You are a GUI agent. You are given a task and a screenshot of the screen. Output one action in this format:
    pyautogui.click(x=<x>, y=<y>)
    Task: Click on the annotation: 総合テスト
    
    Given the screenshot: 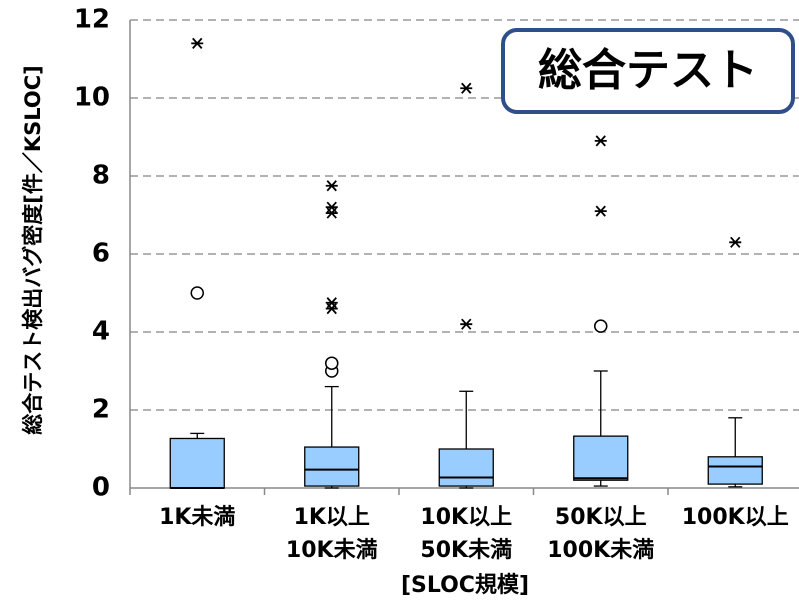 What is the action you would take?
    pyautogui.click(x=648, y=70)
    